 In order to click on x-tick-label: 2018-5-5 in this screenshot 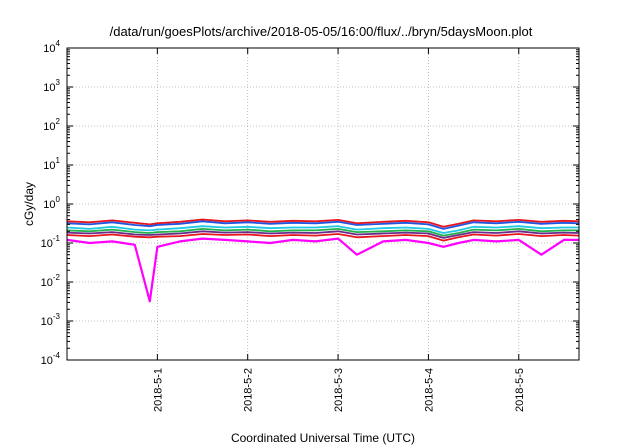, I will do `click(520, 390)`.